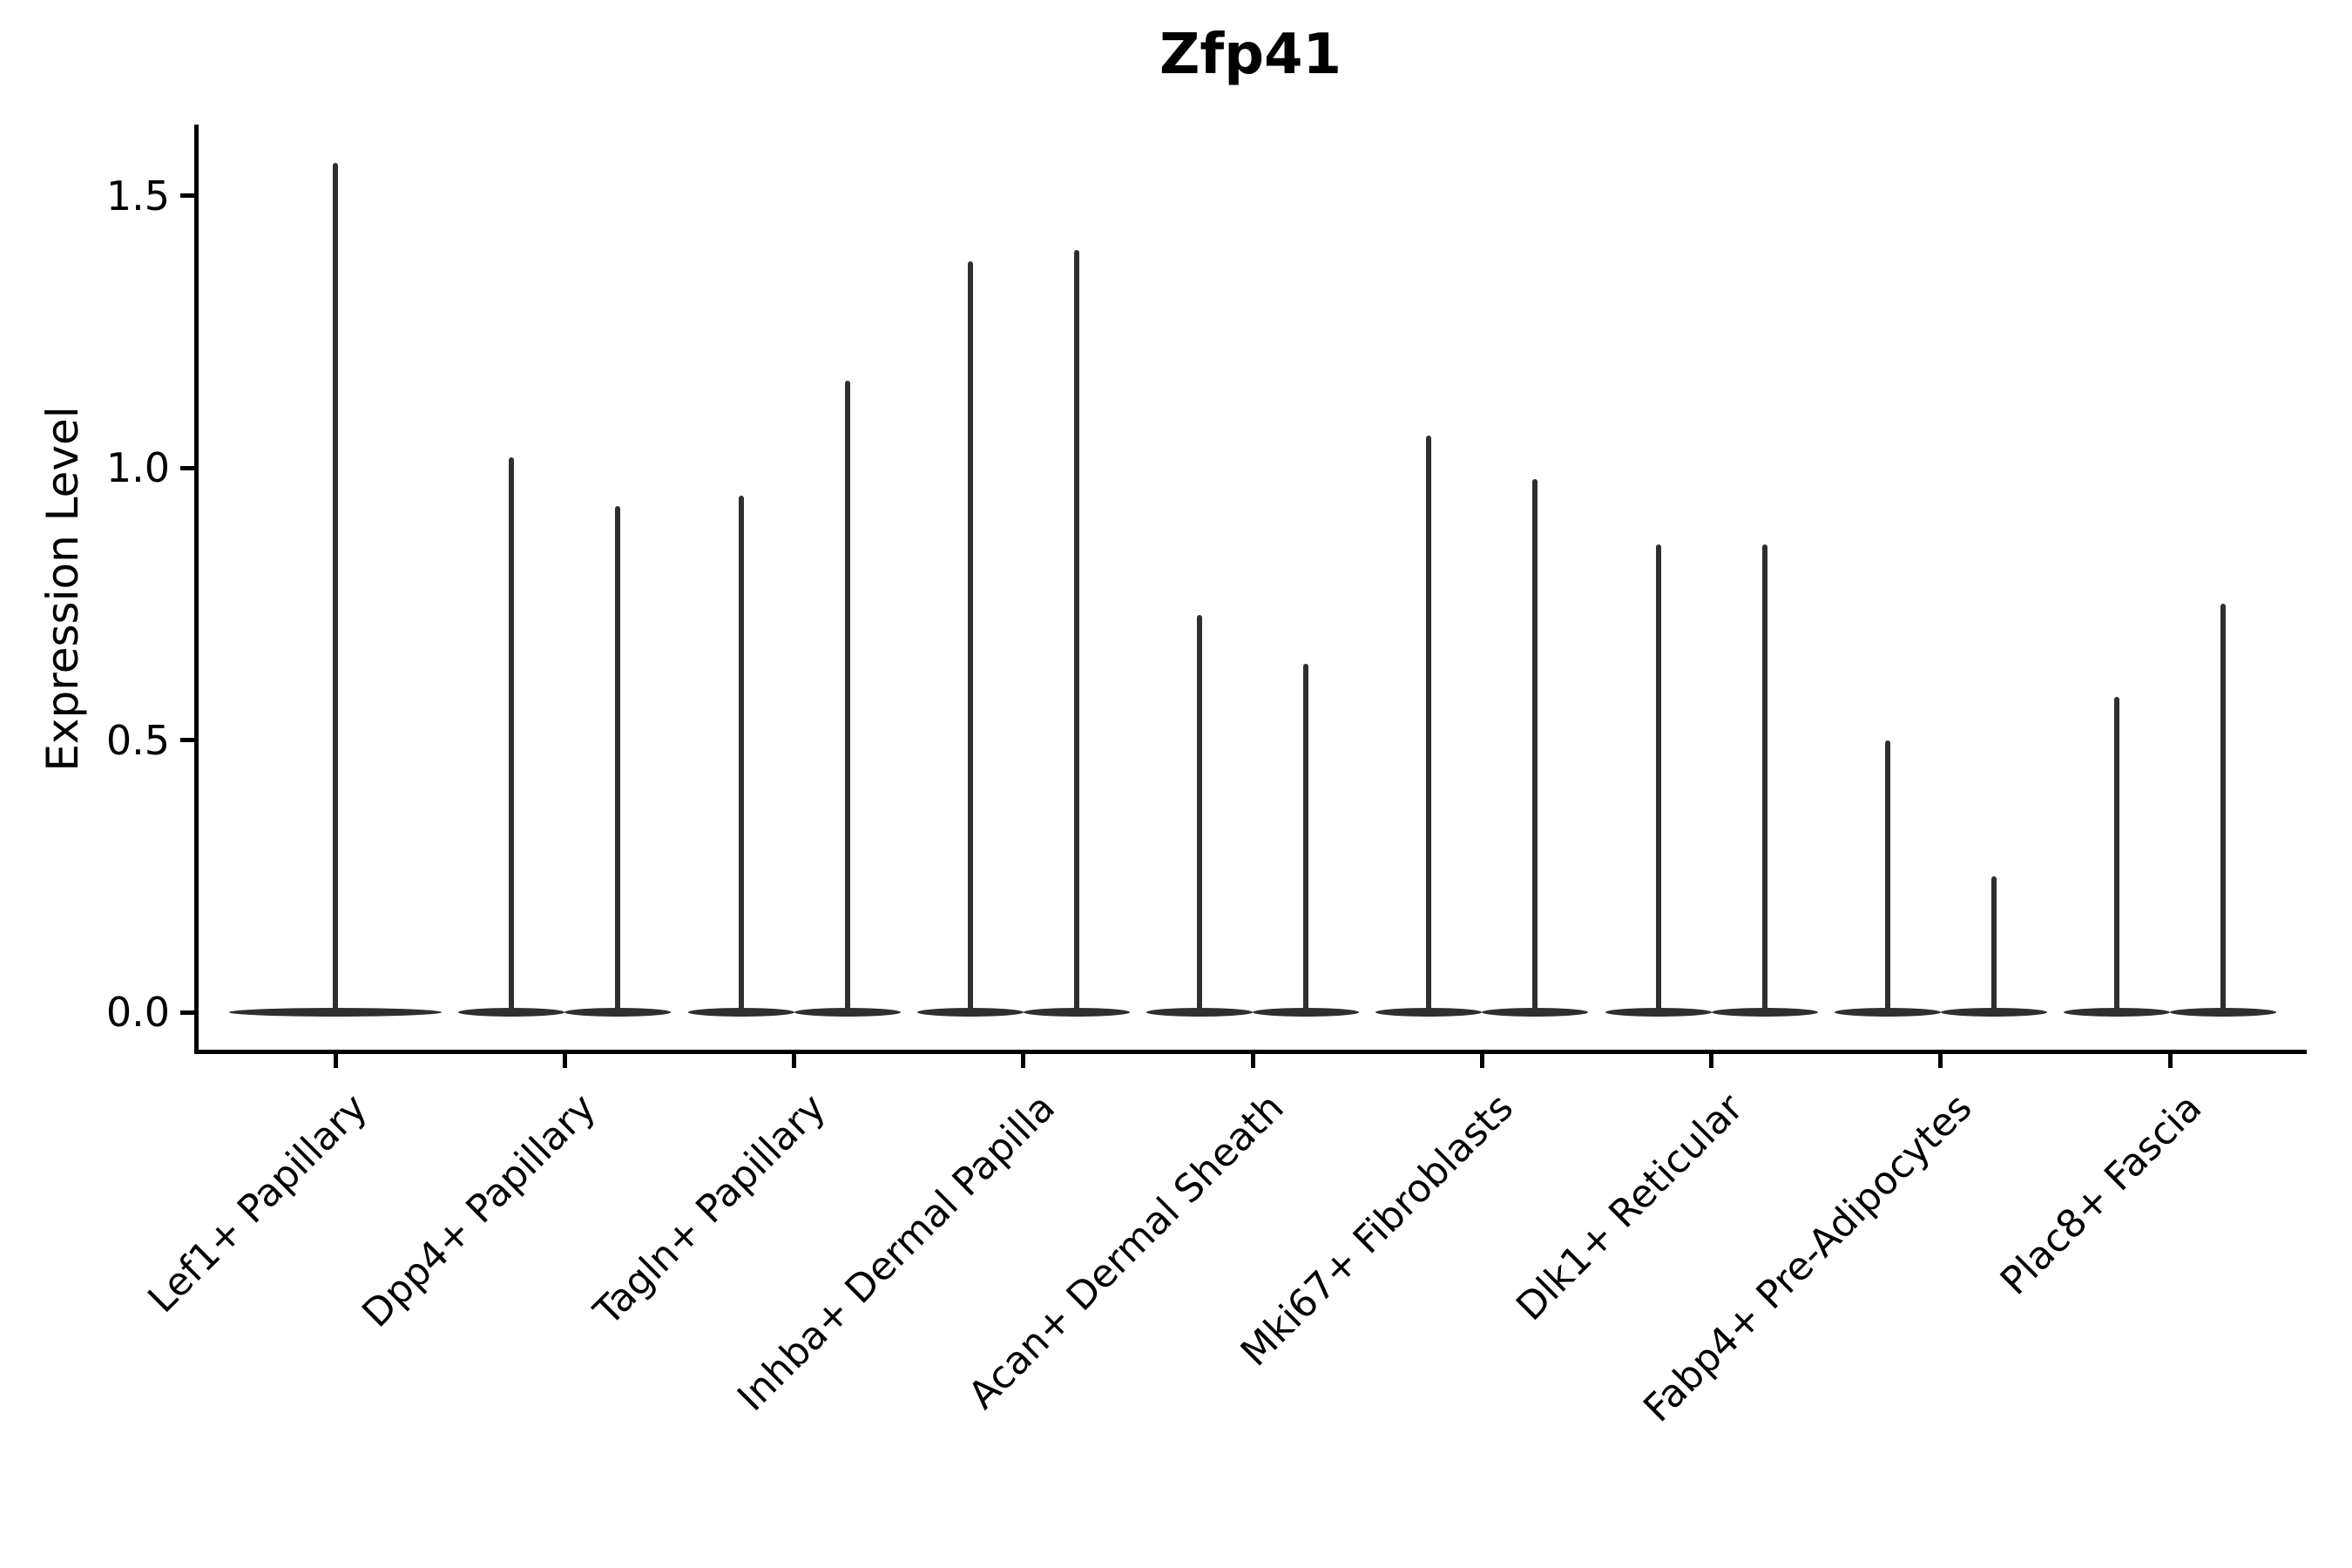 This screenshot has width=2352, height=1568. What do you see at coordinates (1629, 1207) in the screenshot?
I see `x-tick-label: Dlk1+ Reticular` at bounding box center [1629, 1207].